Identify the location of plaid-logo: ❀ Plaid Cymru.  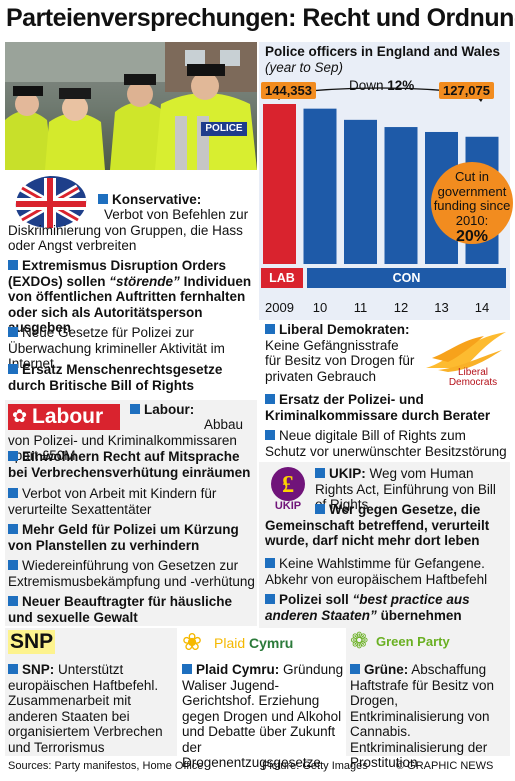
(242, 644).